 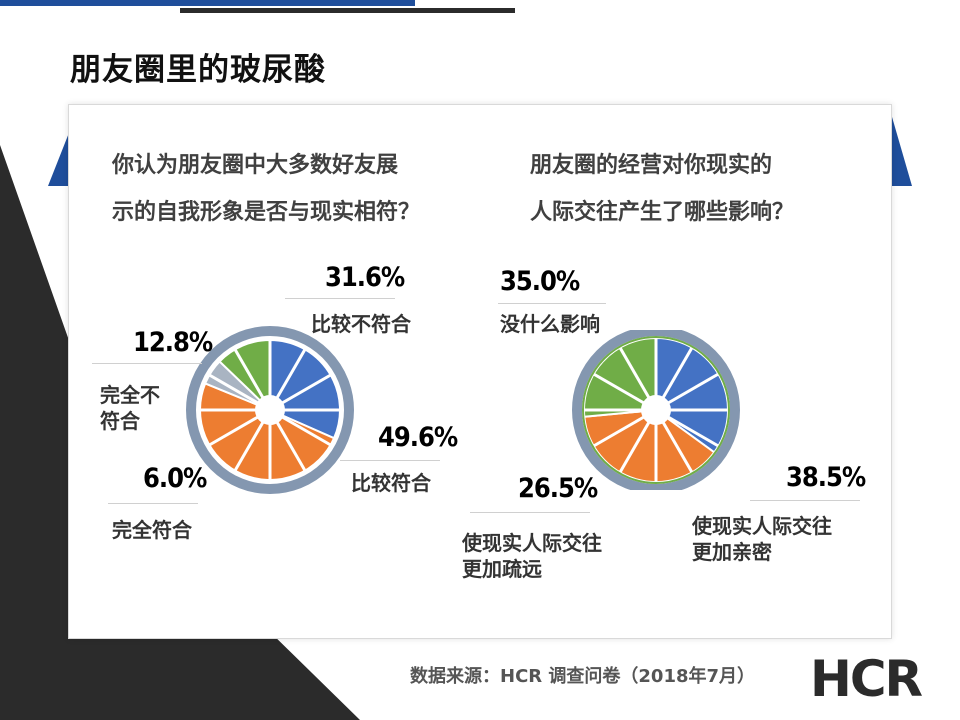 I want to click on right-question-line2: 人际交往产生了哪些影响？, so click(x=662, y=212).